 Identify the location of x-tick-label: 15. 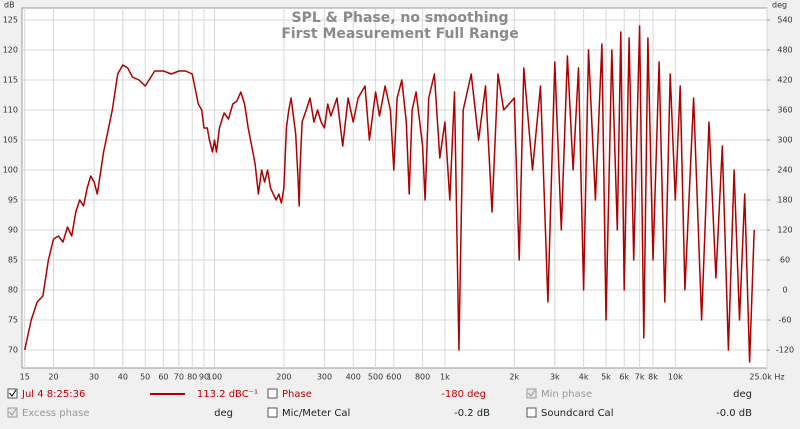
(25, 377).